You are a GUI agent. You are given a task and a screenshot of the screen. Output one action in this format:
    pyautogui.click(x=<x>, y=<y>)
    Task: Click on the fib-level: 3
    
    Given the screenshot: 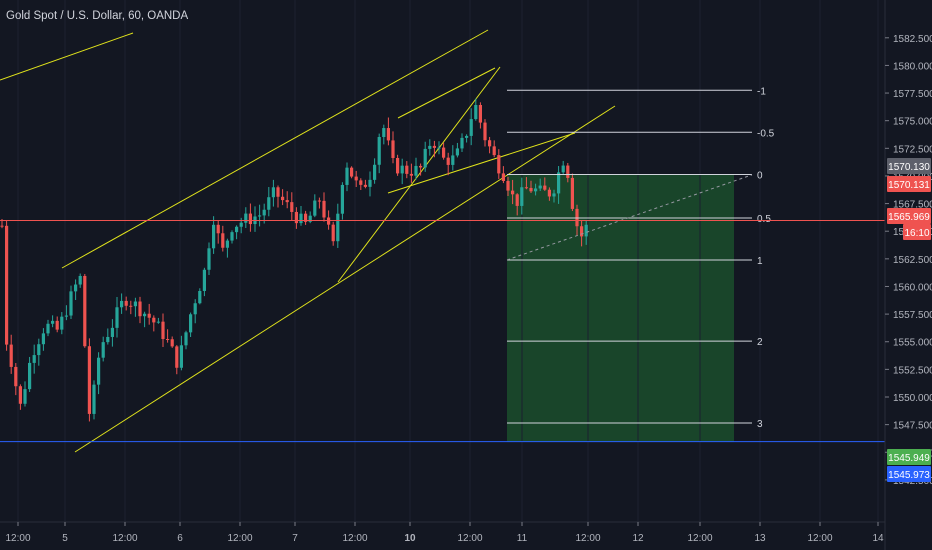 What is the action you would take?
    pyautogui.click(x=635, y=424)
    